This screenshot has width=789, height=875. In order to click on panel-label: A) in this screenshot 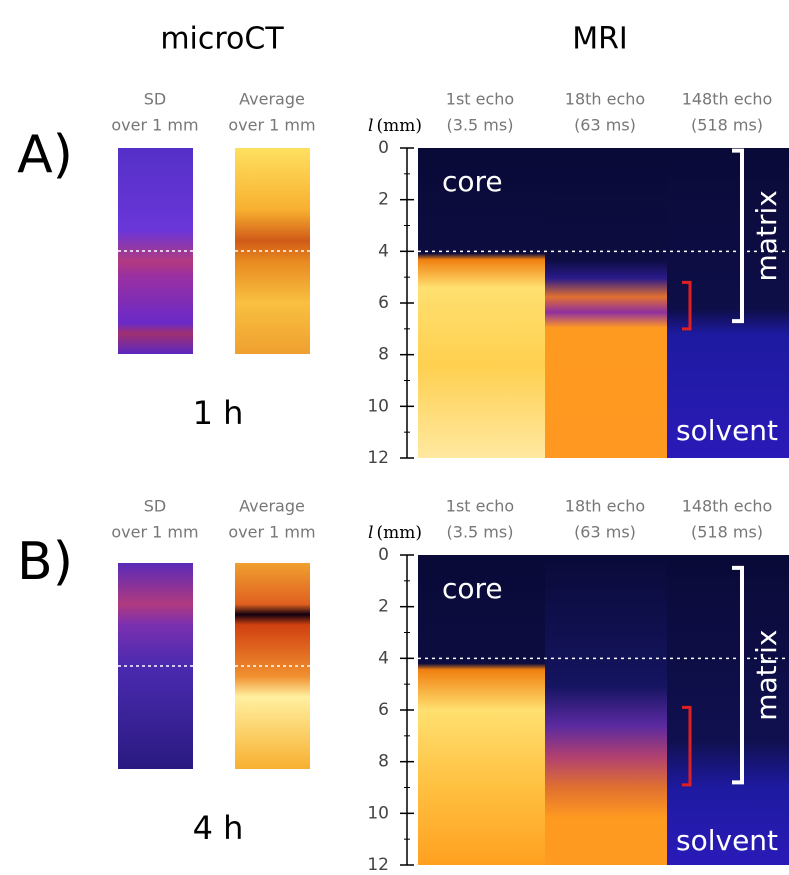, I will do `click(45, 155)`.